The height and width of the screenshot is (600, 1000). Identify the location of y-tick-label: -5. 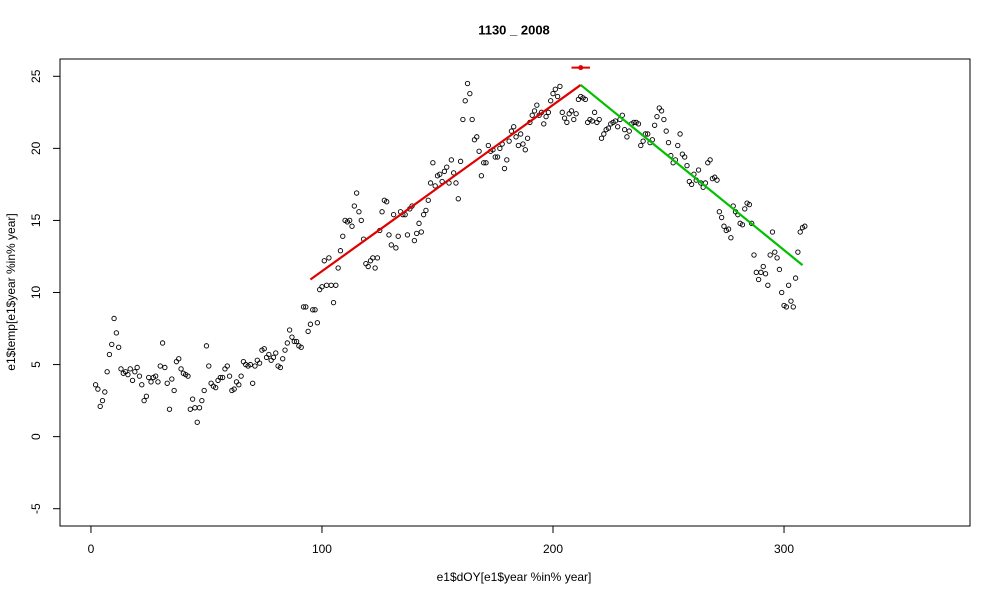
(36, 508).